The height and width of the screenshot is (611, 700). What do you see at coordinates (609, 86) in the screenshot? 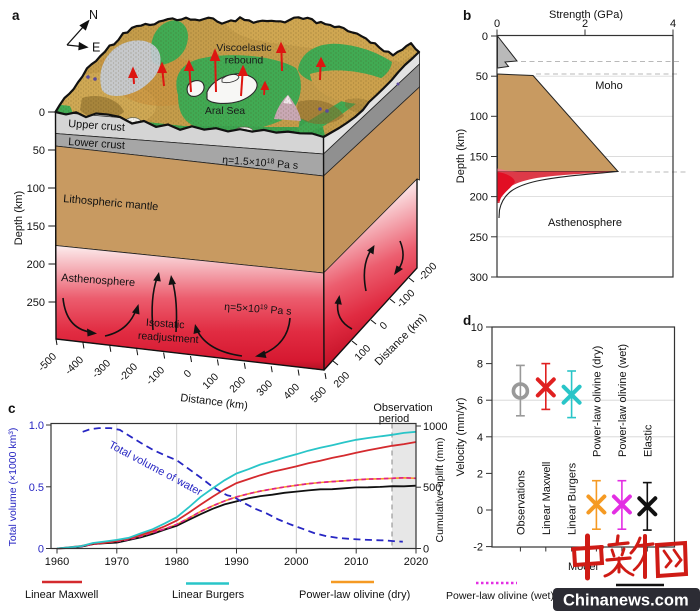
I see `svg-text: Moho` at bounding box center [609, 86].